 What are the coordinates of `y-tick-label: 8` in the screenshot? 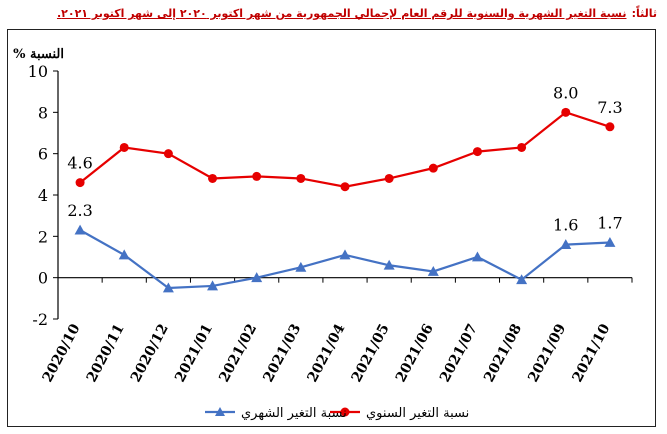 It's located at (43, 112).